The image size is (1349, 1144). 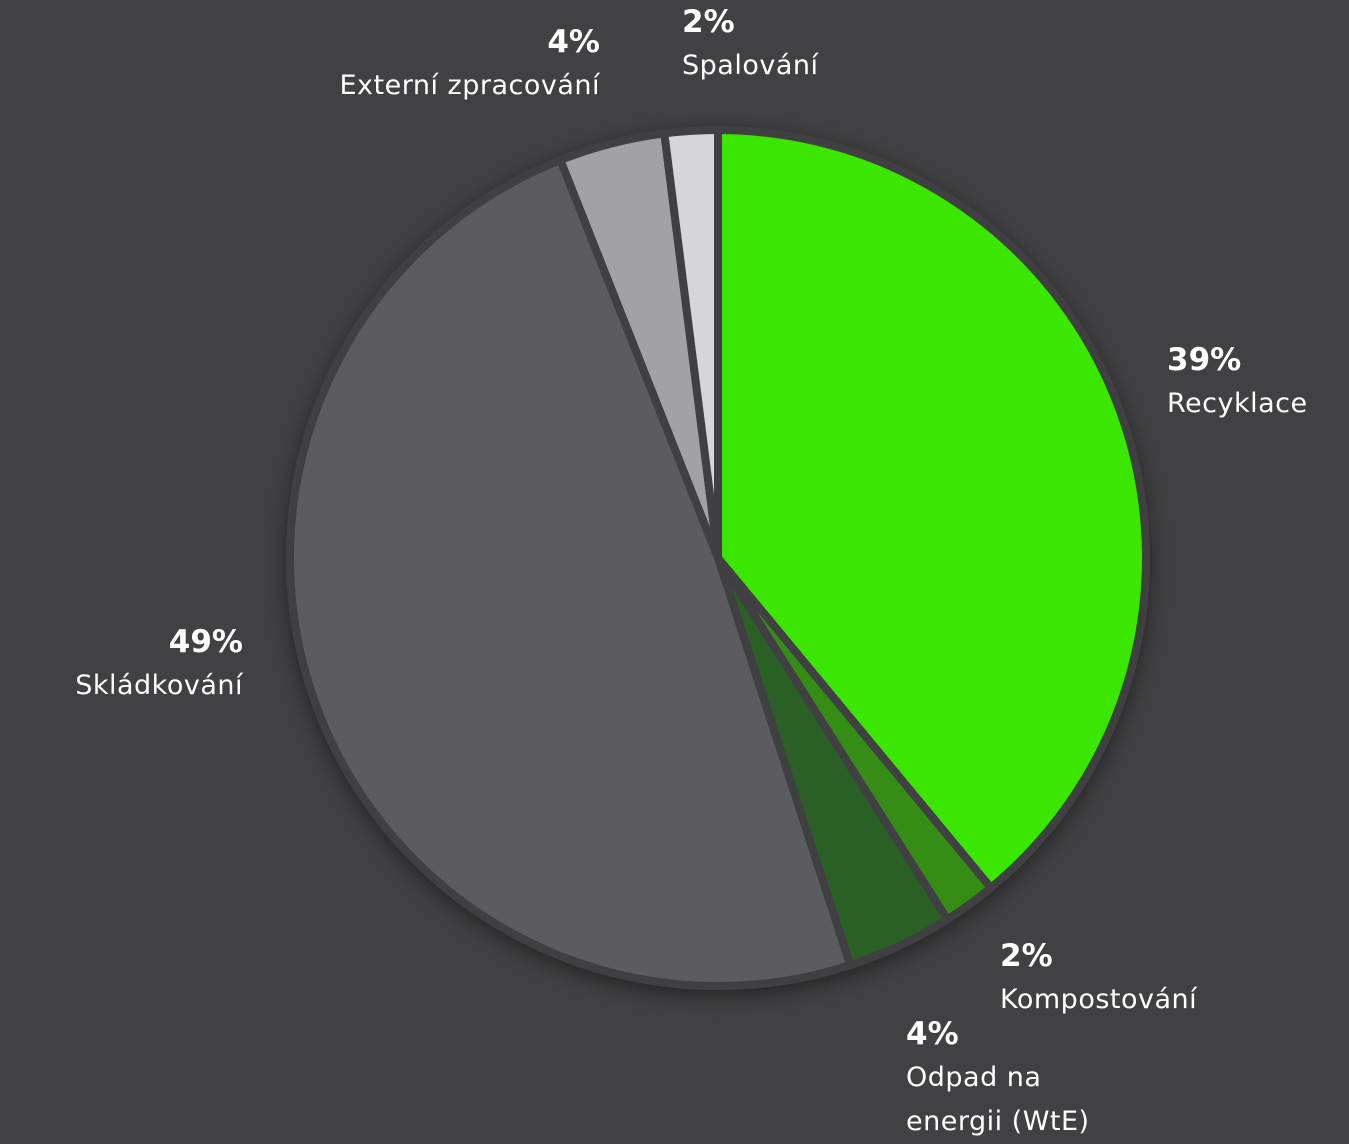 I want to click on value-label: 39%, so click(x=1204, y=360).